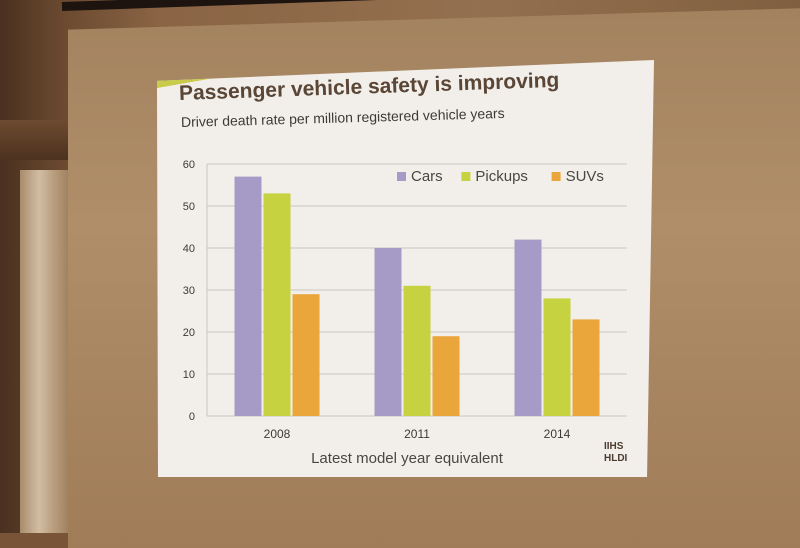 This screenshot has height=548, width=800. What do you see at coordinates (407, 458) in the screenshot?
I see `x-axis-label: Latest model year equivalent` at bounding box center [407, 458].